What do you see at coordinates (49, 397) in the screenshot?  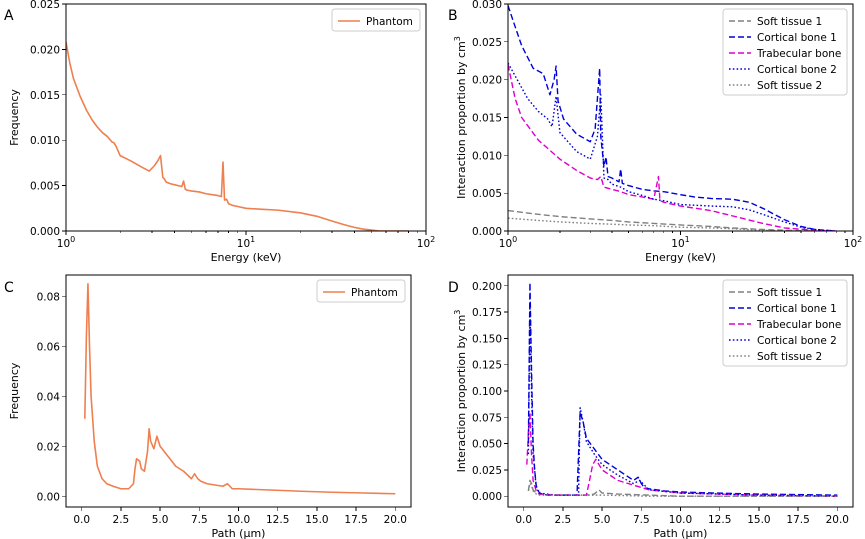 I see `y-tick-label: 0.04` at bounding box center [49, 397].